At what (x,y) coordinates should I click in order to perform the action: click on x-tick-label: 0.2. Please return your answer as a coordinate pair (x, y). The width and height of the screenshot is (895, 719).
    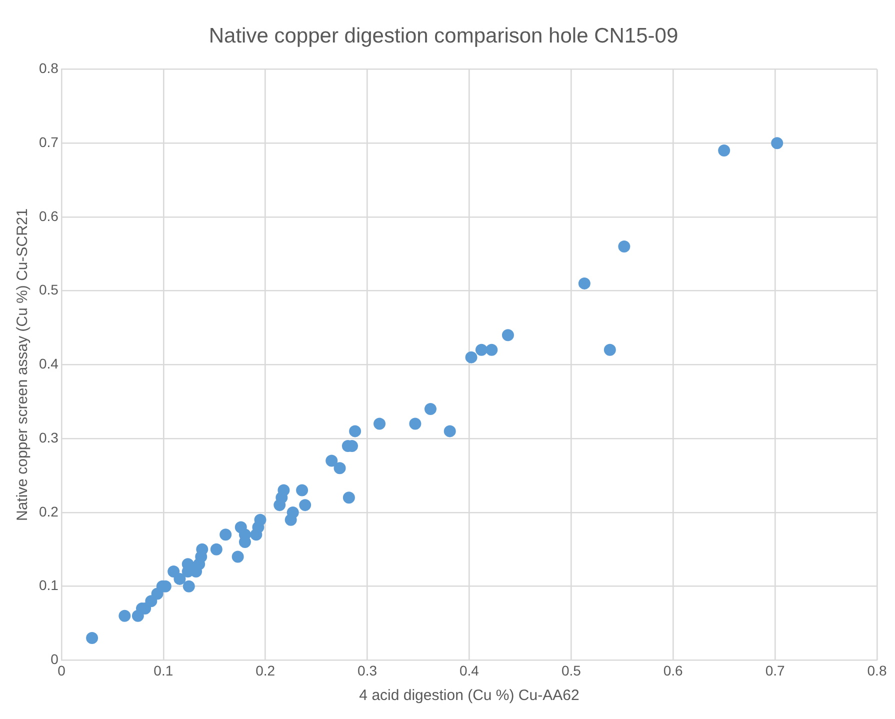
    Looking at the image, I should click on (266, 670).